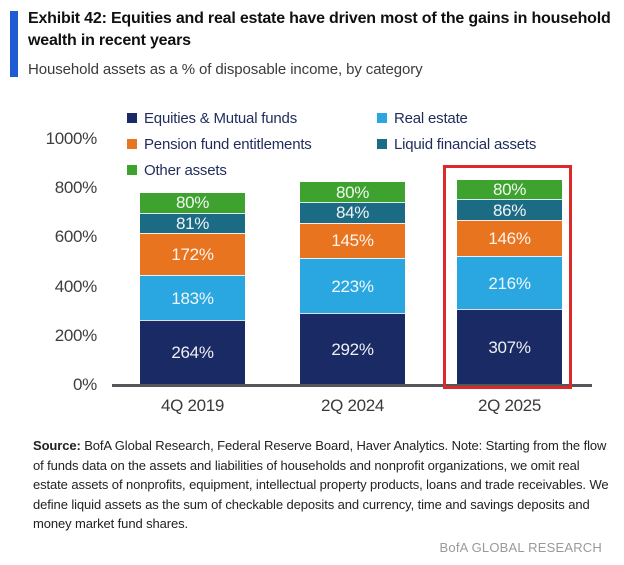  I want to click on segment-real-estate: 216%, so click(509, 283).